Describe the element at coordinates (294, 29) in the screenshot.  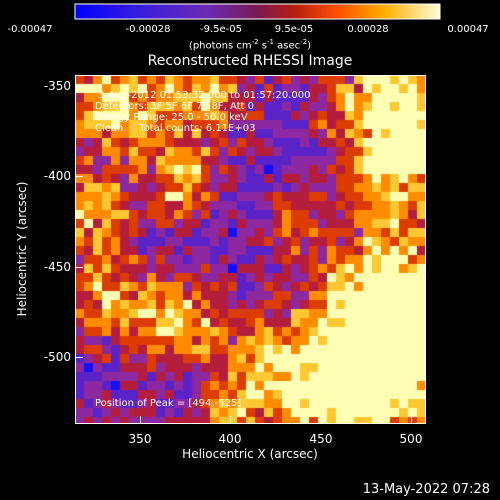
I see `colorbar-tick-4: 9.5e-05` at that location.